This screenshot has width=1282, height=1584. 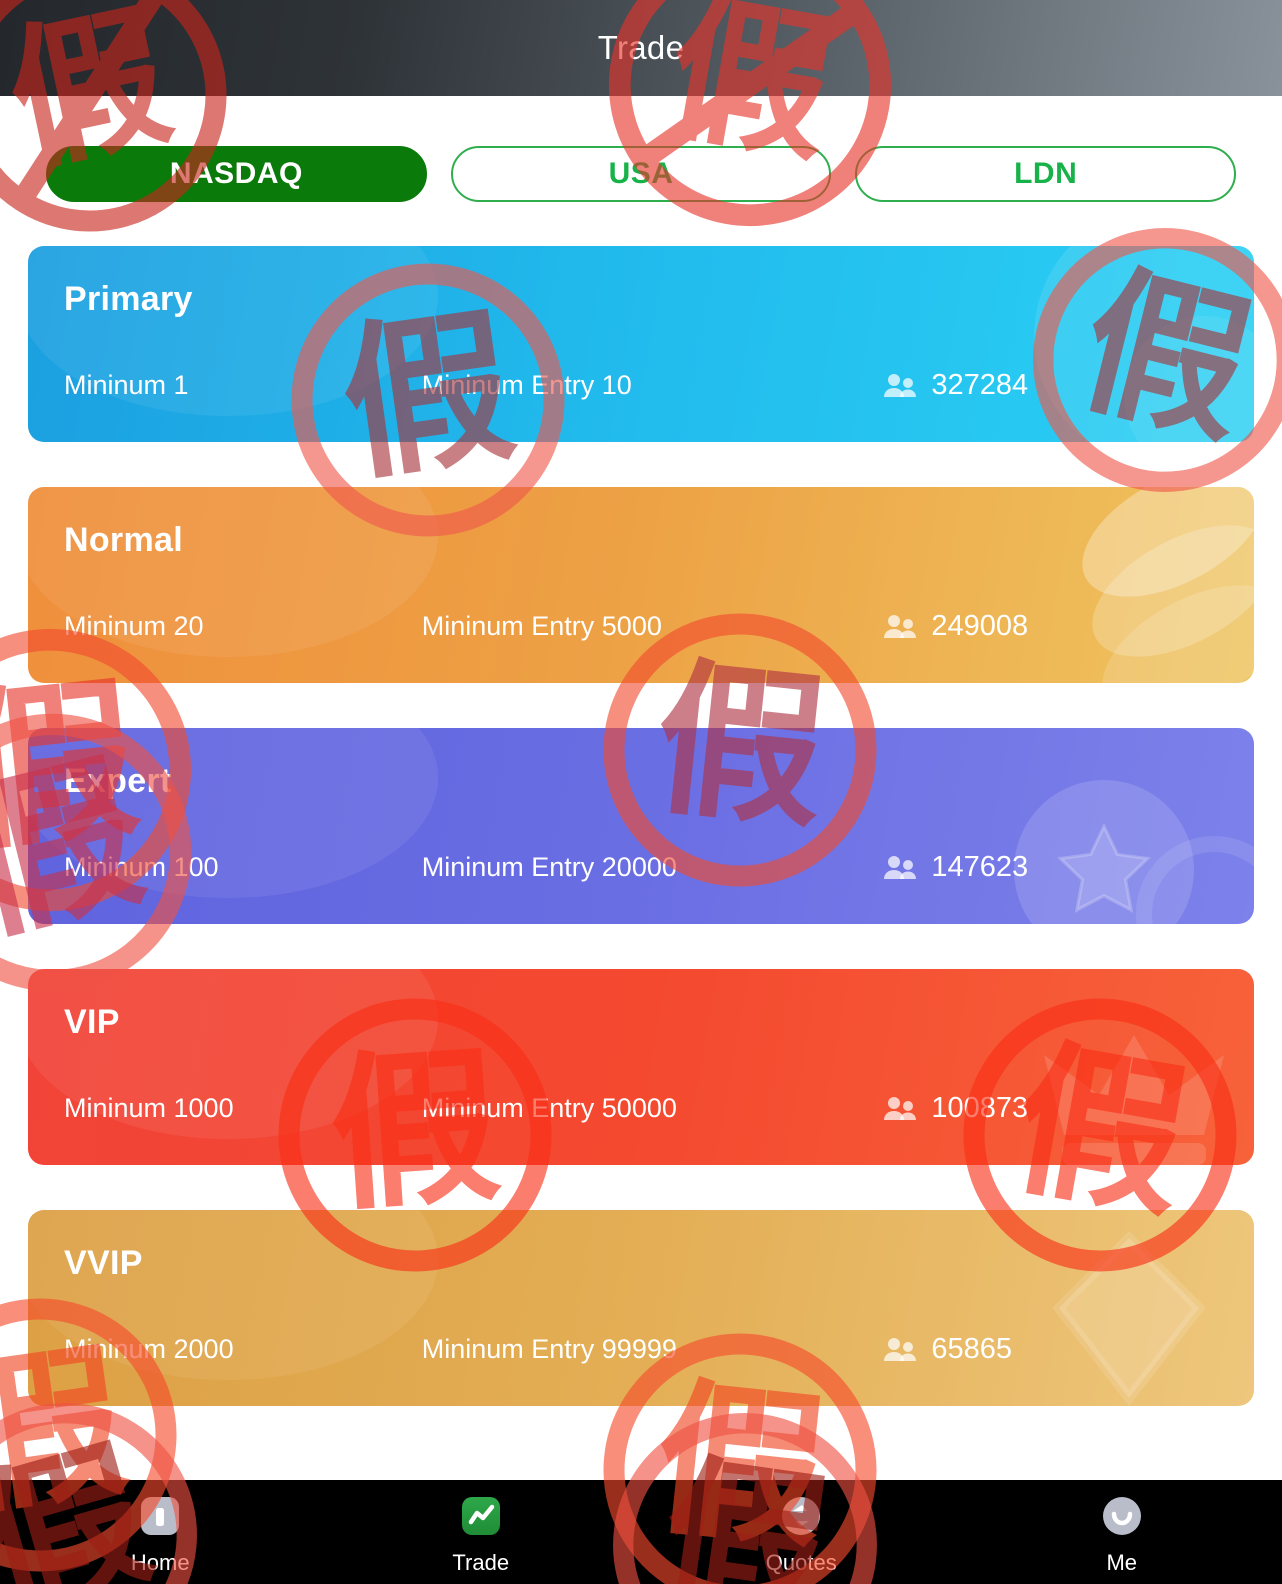 I want to click on bottom-navigation-bar: Home Trade Quotes, so click(x=641, y=1532).